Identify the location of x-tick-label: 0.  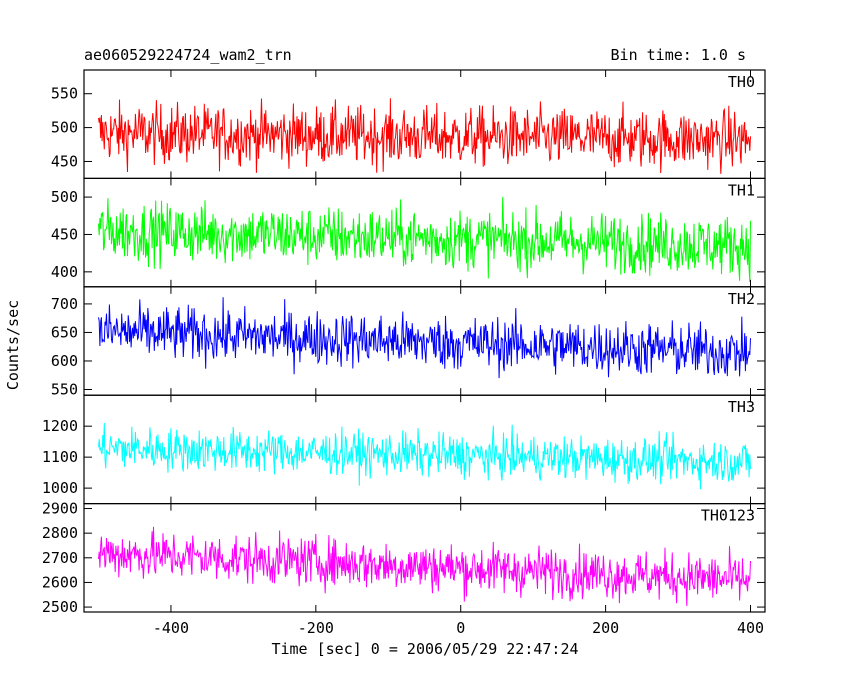
(460, 628).